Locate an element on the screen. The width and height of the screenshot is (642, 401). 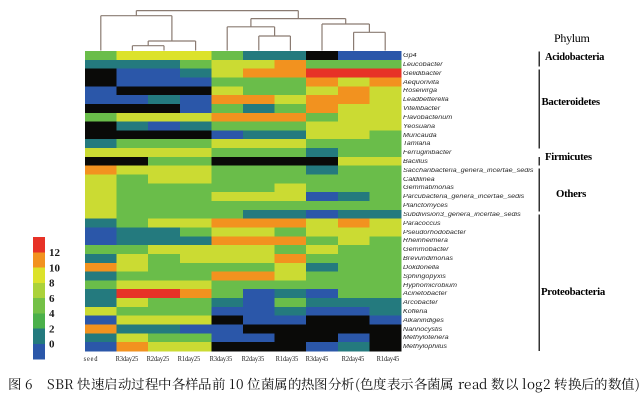
svg-text: 6 is located at coordinates (52, 299).